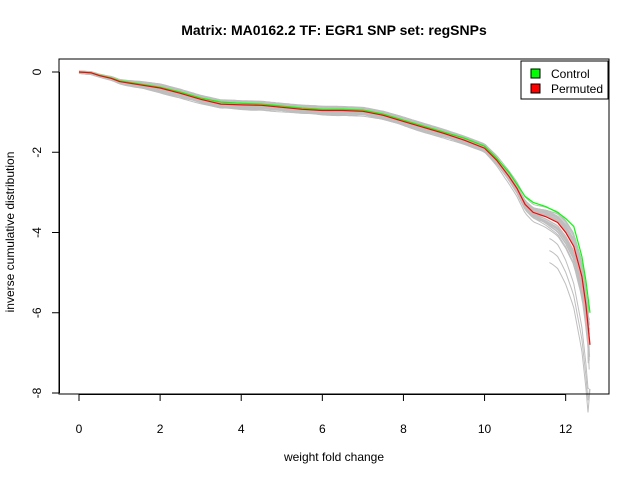 This screenshot has height=480, width=640. Describe the element at coordinates (37, 392) in the screenshot. I see `y-tick-label: -8` at that location.